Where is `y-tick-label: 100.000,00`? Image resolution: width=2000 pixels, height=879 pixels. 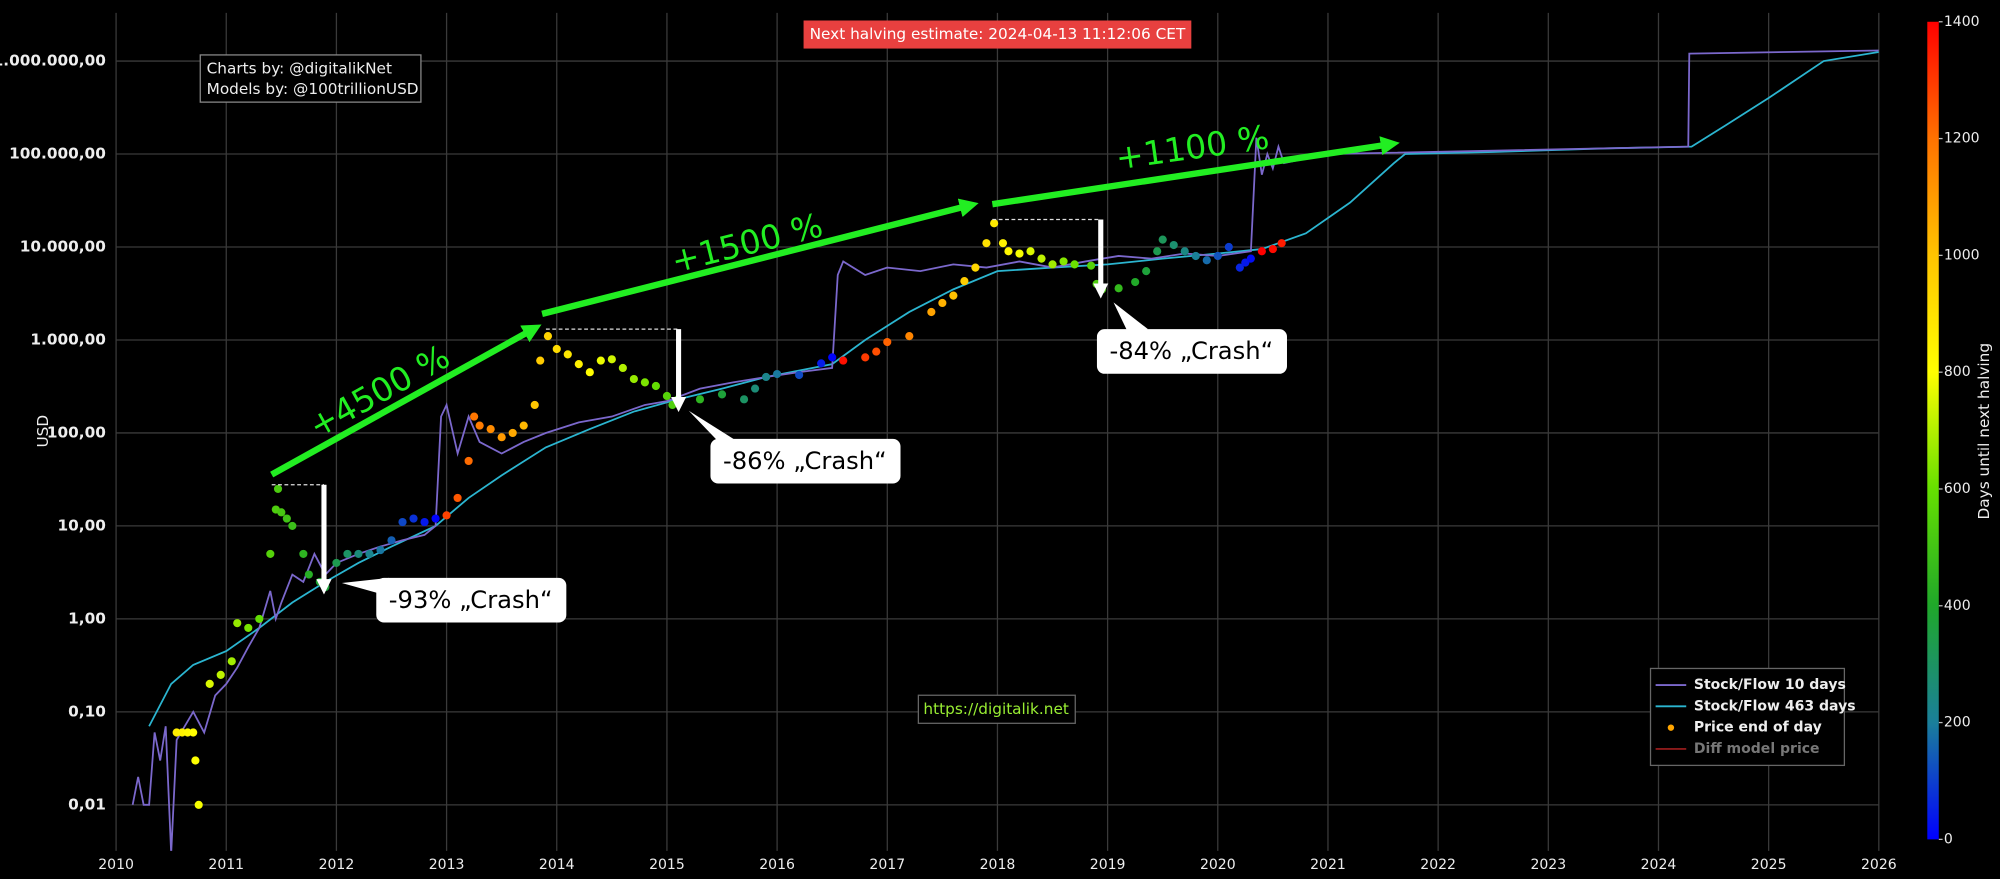
y-tick-label: 100.000,00 is located at coordinates (57, 154).